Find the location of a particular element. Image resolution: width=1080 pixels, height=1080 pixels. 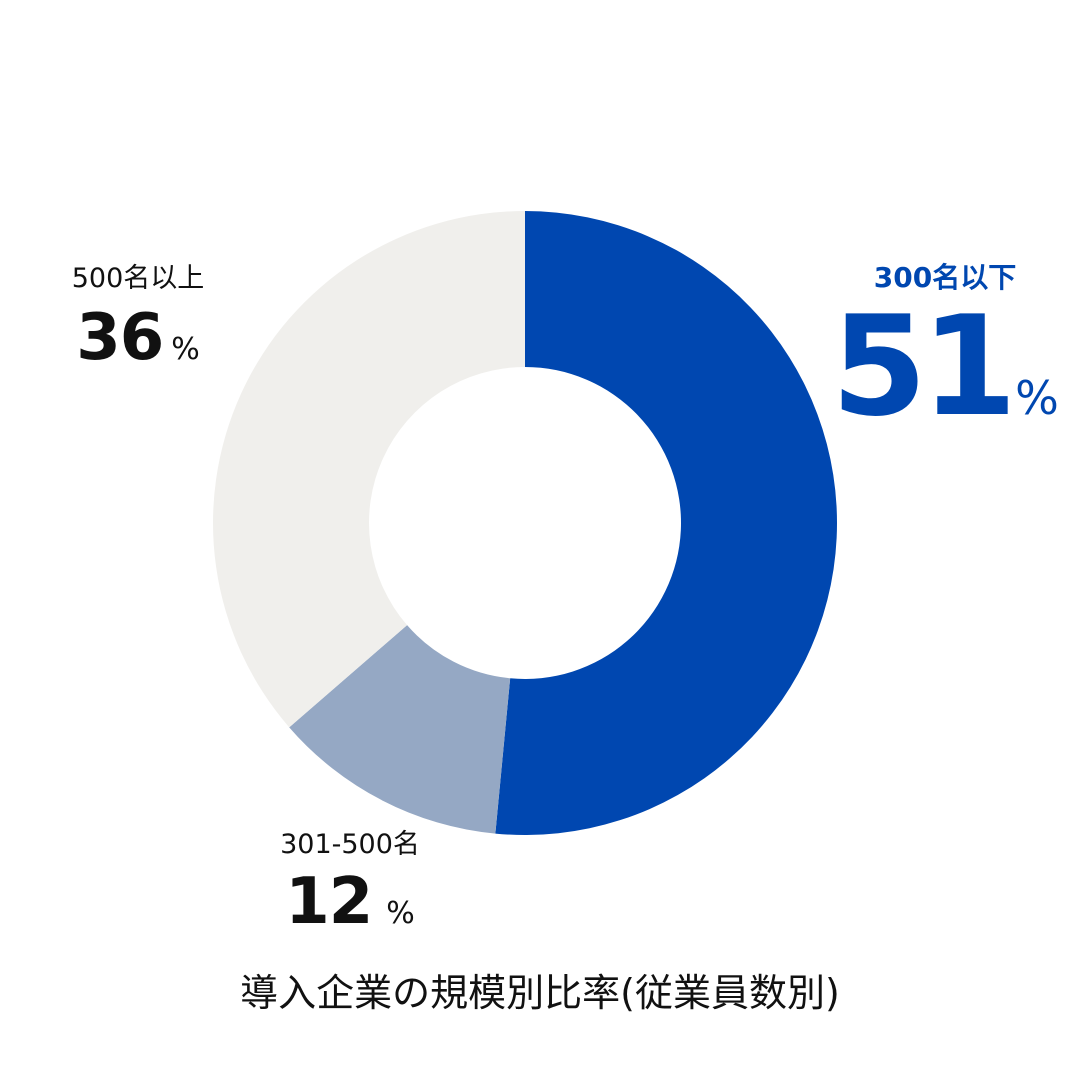

category-label-300-or-less: 300名以下 is located at coordinates (945, 277).